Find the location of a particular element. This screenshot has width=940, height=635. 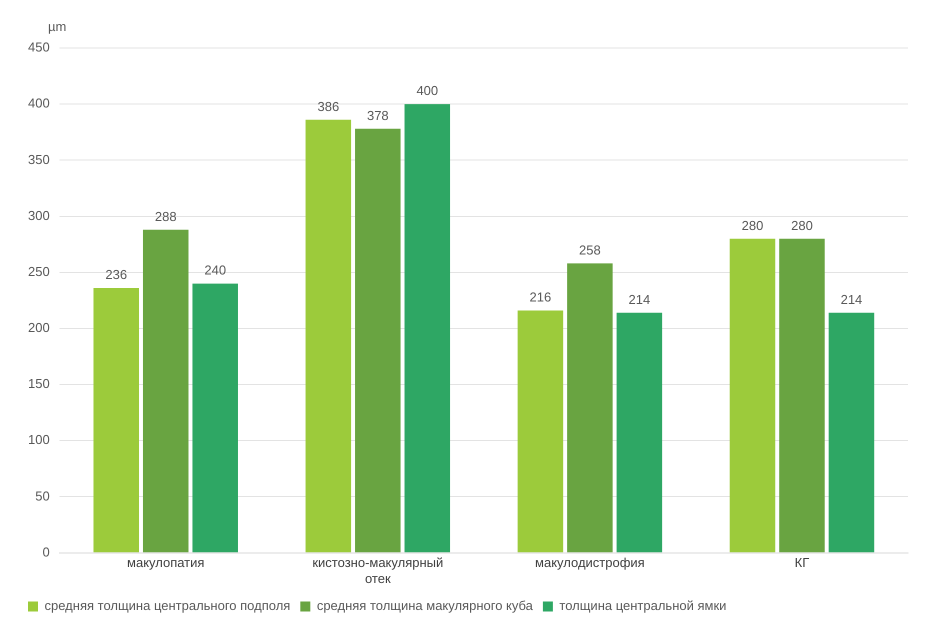

data-label: 258 is located at coordinates (590, 250).